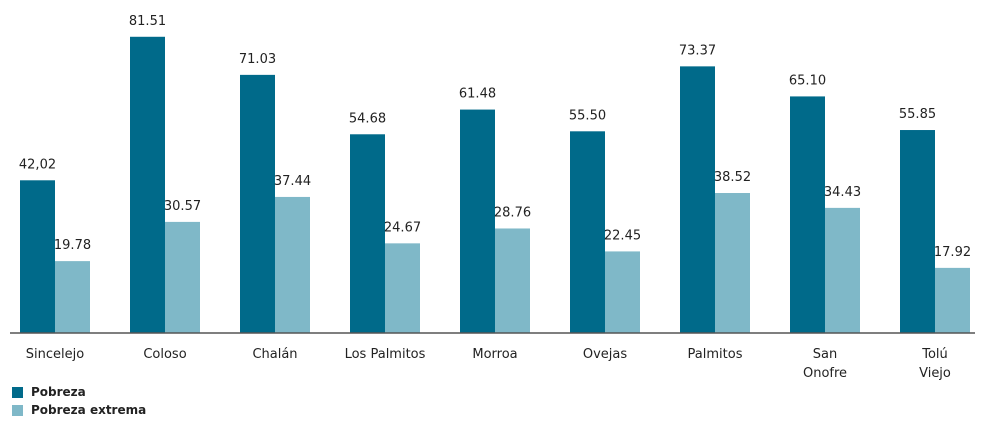  I want to click on legend-item: Pobreza, so click(49, 392).